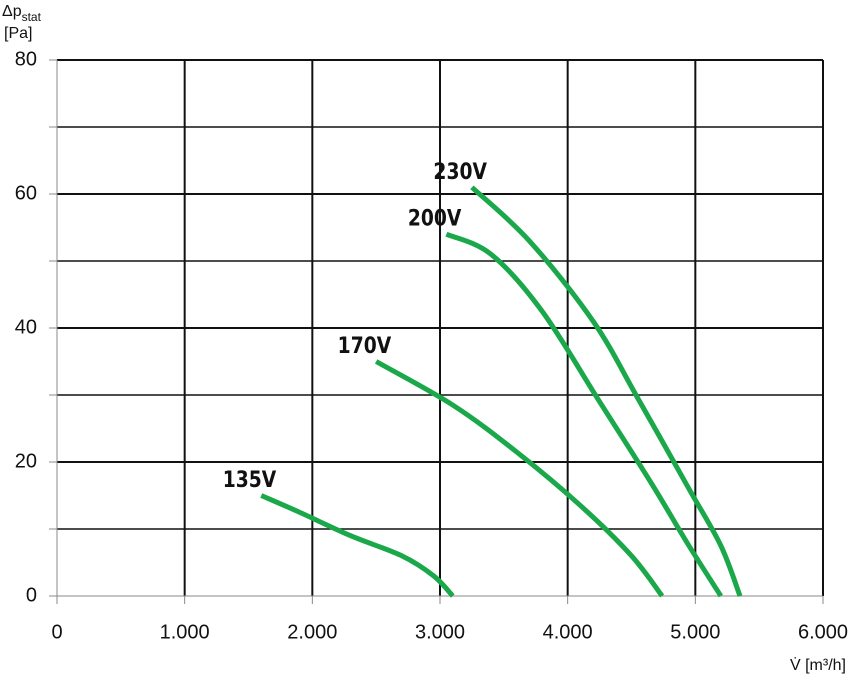 The image size is (850, 677). I want to click on y-axis-label: Δpstat, so click(22, 13).